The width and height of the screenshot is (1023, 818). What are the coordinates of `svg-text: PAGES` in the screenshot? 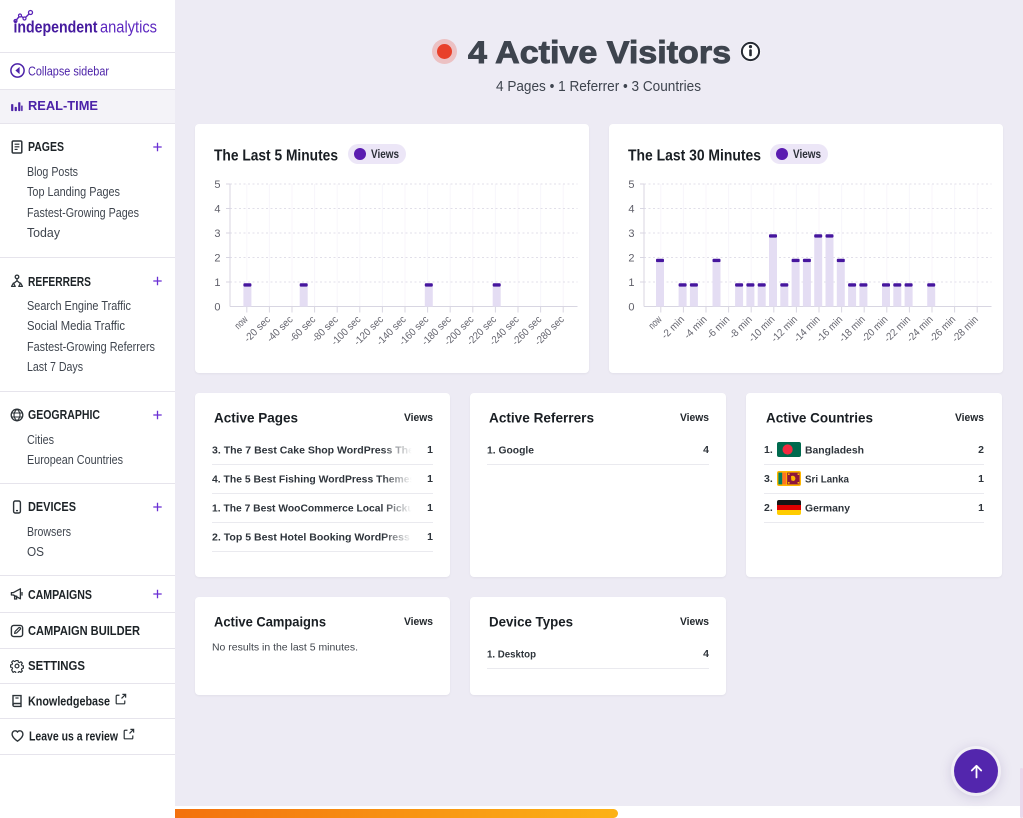 It's located at (46, 147).